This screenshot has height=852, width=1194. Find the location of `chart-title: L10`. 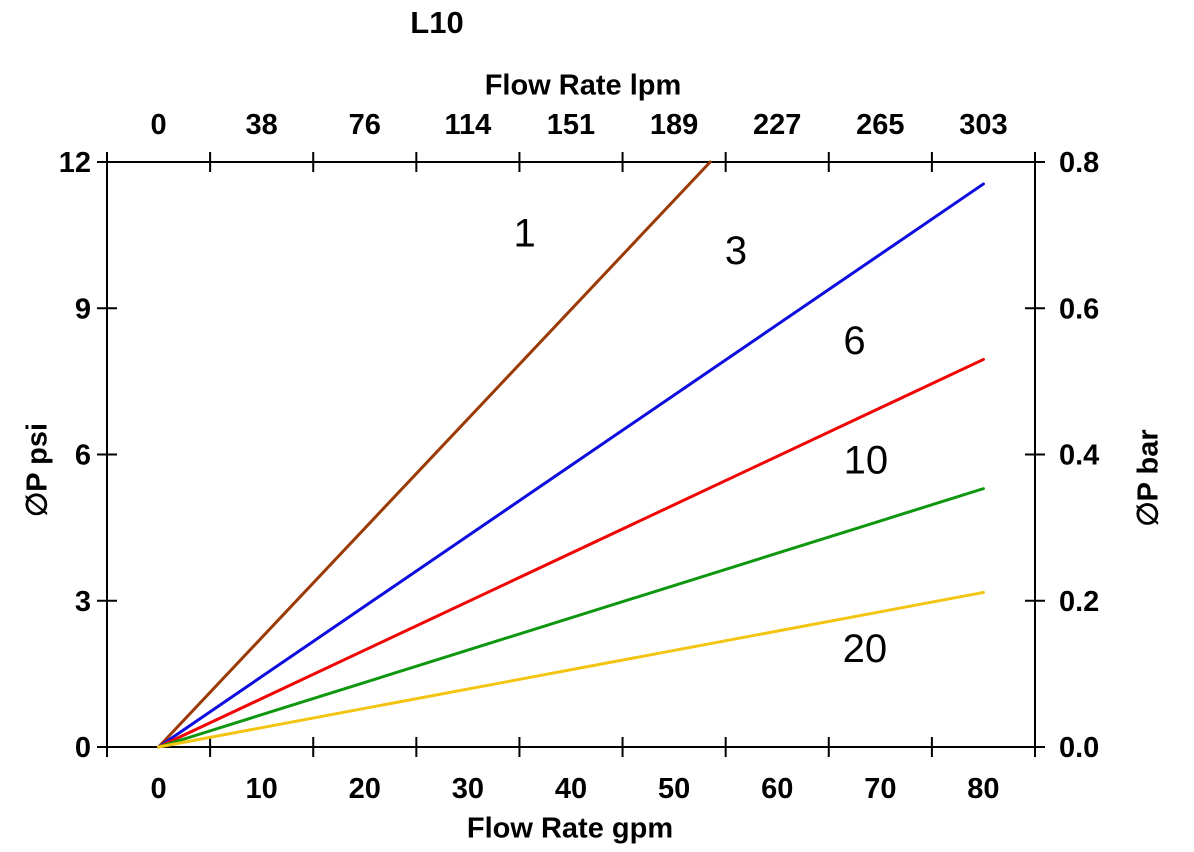

chart-title: L10 is located at coordinates (437, 22).